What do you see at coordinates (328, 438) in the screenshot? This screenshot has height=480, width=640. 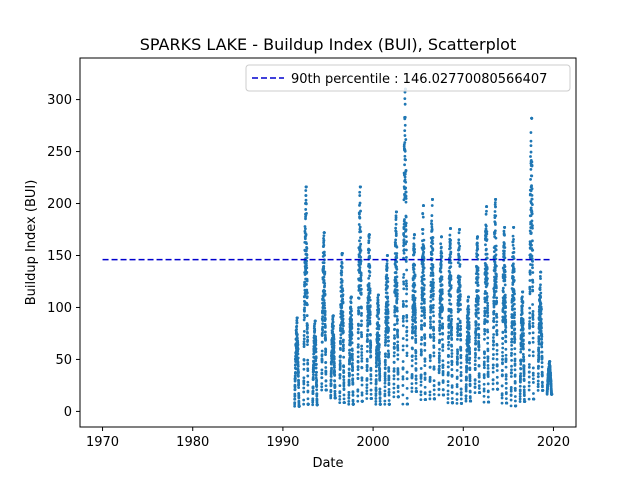 I see `x-axis: 1970 1980 1990 2000 2010 2020` at bounding box center [328, 438].